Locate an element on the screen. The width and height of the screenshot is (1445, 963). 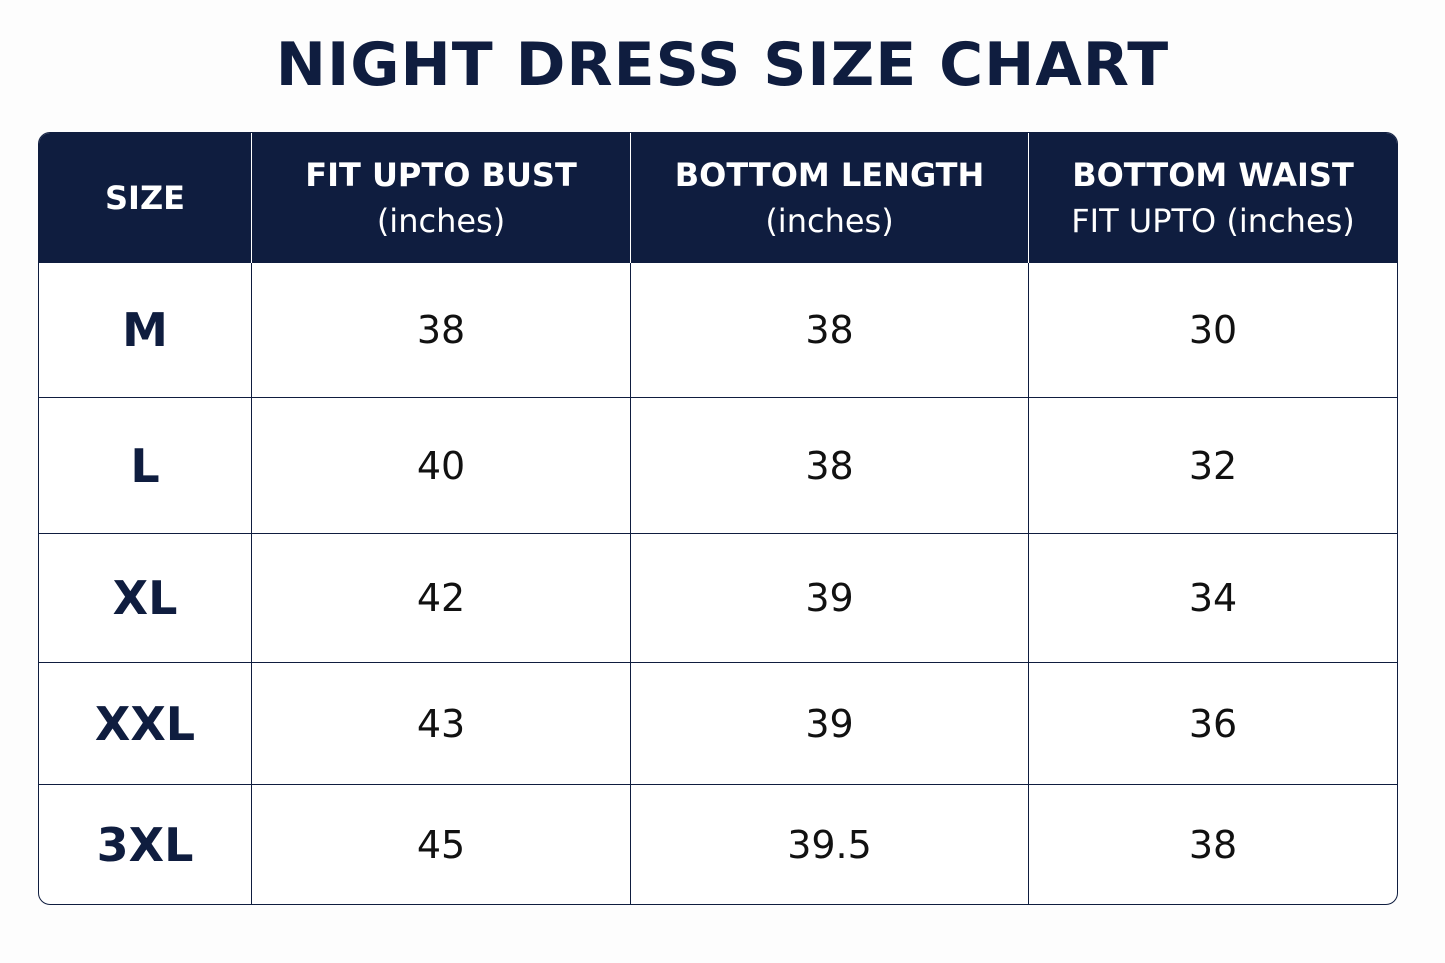
size-cell: XL is located at coordinates (145, 598).